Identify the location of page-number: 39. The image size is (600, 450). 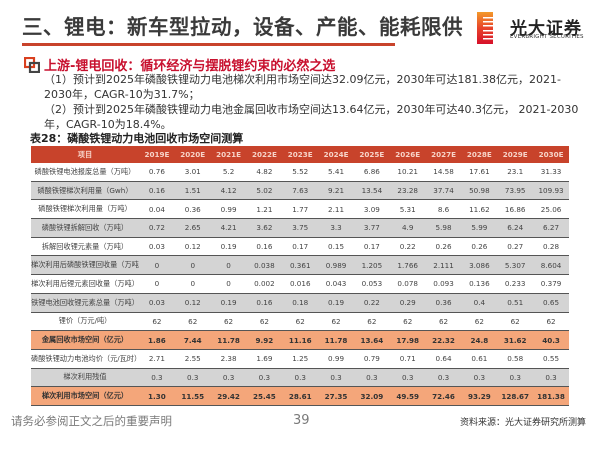
(301, 420).